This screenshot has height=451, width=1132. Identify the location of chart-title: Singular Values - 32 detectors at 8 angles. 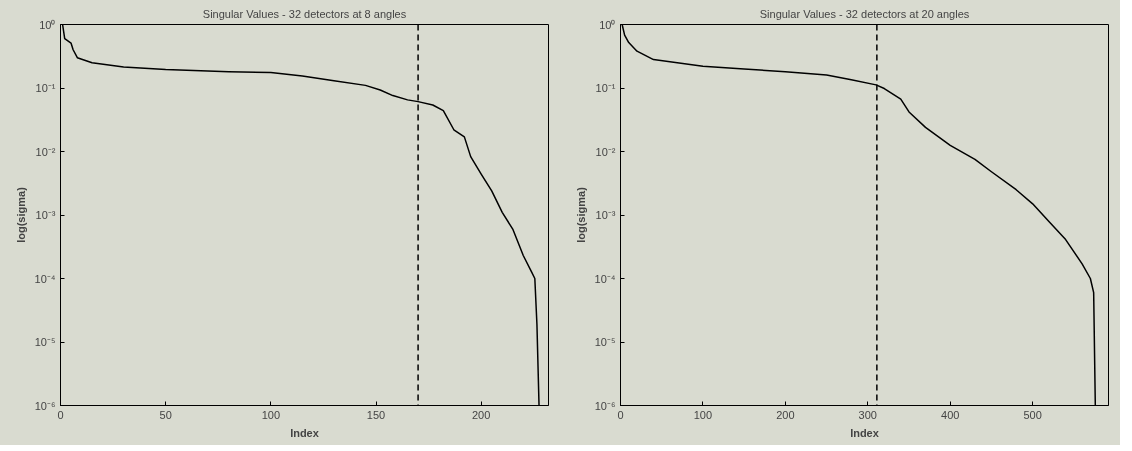
(304, 13).